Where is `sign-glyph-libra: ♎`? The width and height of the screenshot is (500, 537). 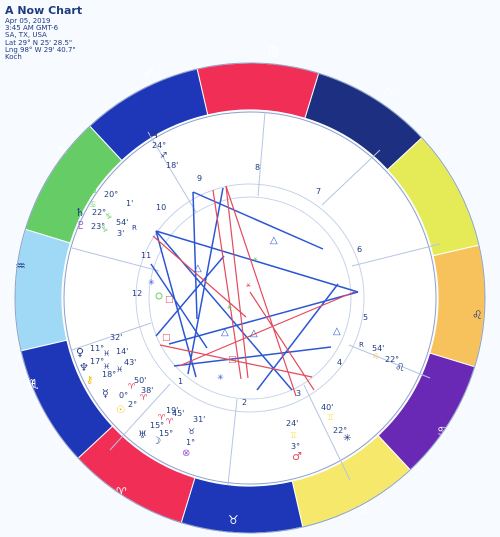
sign-glyph-libra: ♎ is located at coordinates (388, 92).